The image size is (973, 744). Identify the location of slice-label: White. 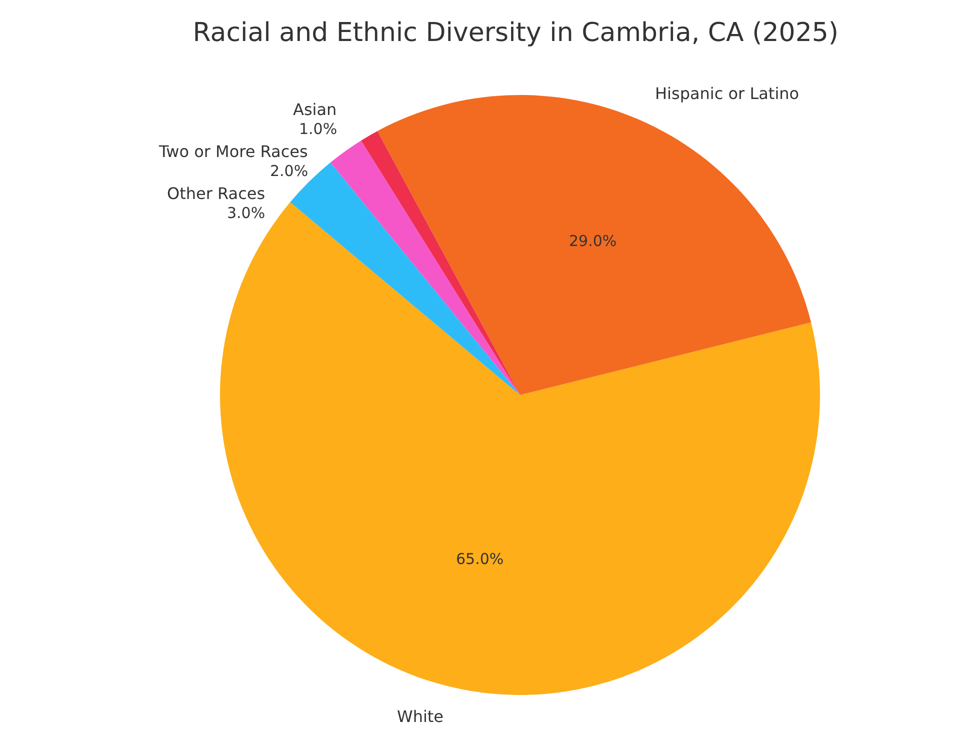
(420, 716).